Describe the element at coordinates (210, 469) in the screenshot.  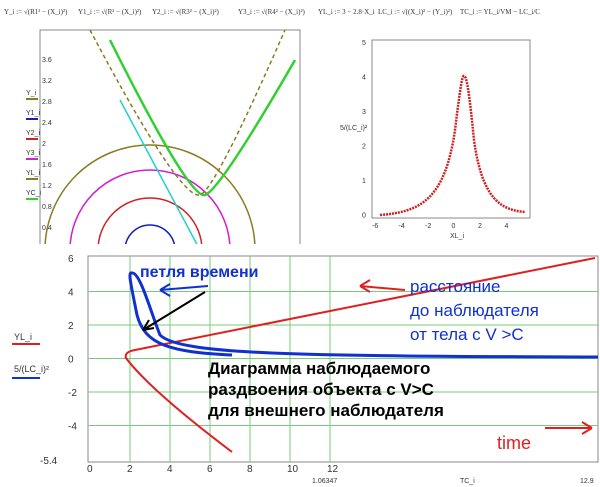
I see `x-tick-label: 6` at that location.